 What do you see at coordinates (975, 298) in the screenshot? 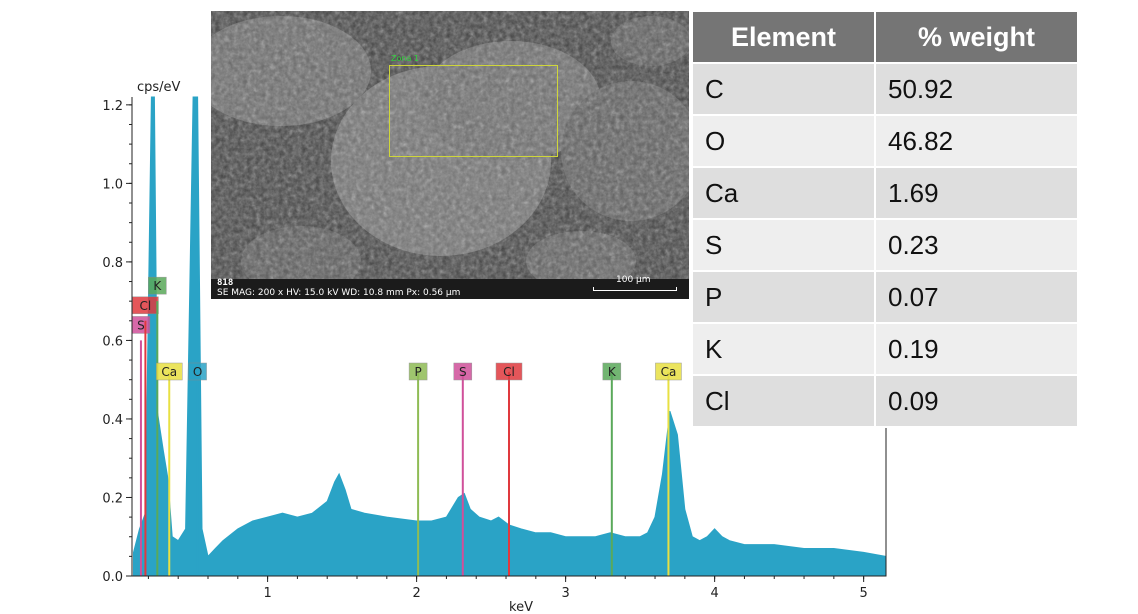
I see `weight-cell: 0.07` at bounding box center [975, 298].